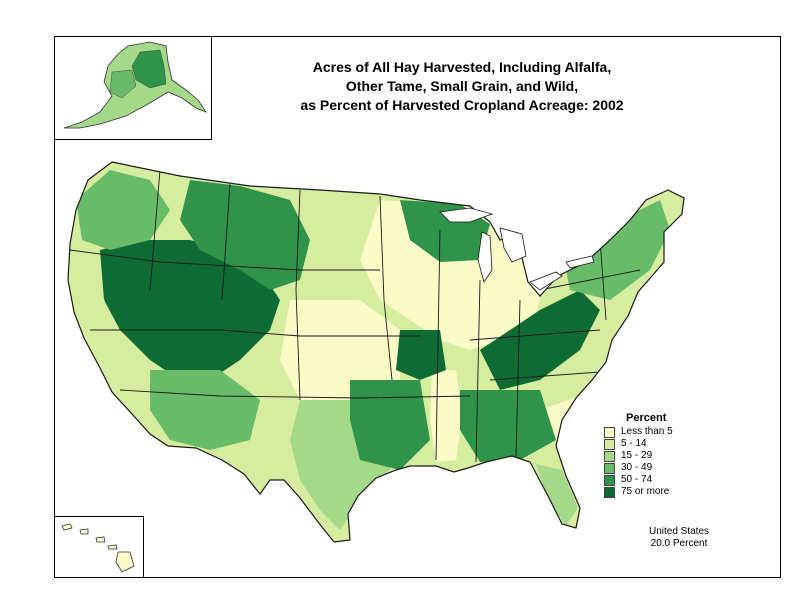 This screenshot has width=792, height=612. Describe the element at coordinates (637, 455) in the screenshot. I see `legend-label: 15 - 29` at that location.